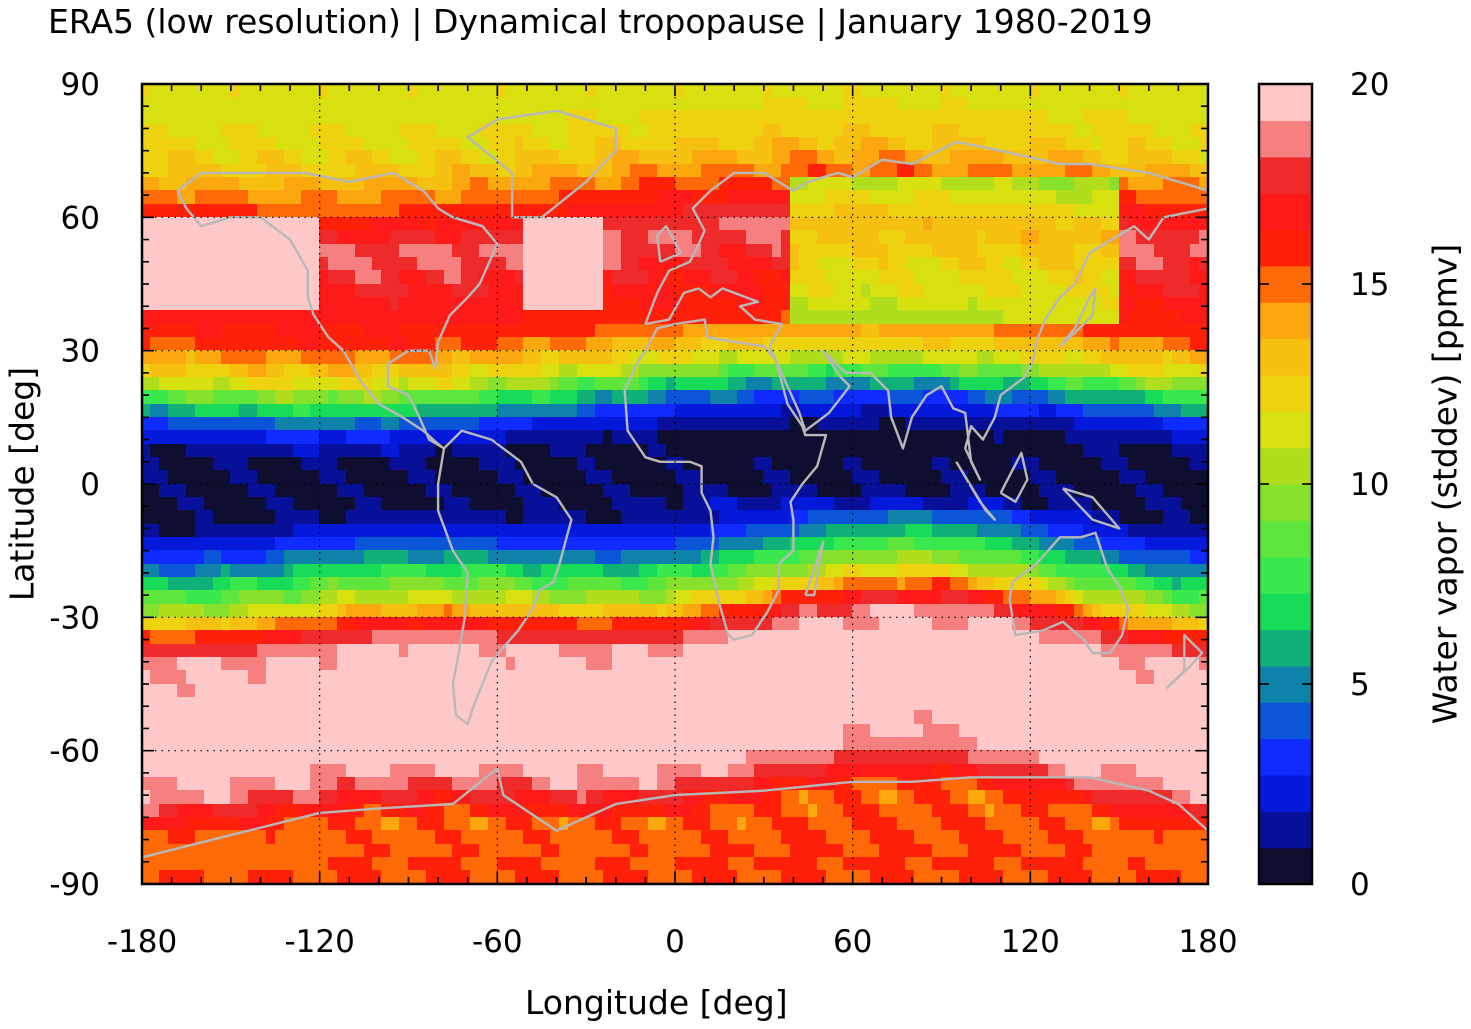 This screenshot has width=1471, height=1029. I want to click on colorbar-tick-label: 0, so click(1360, 885).